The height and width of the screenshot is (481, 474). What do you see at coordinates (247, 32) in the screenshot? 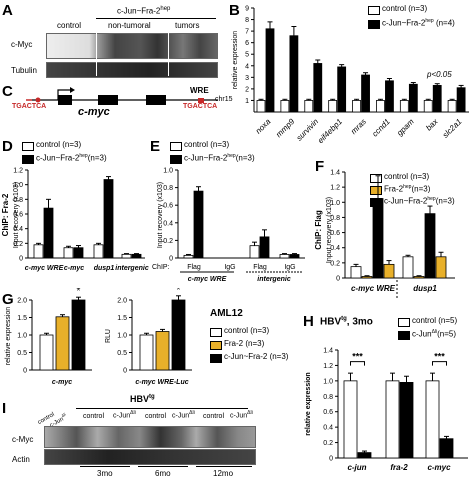
I see `b-ytick-label: 7` at bounding box center [247, 32].